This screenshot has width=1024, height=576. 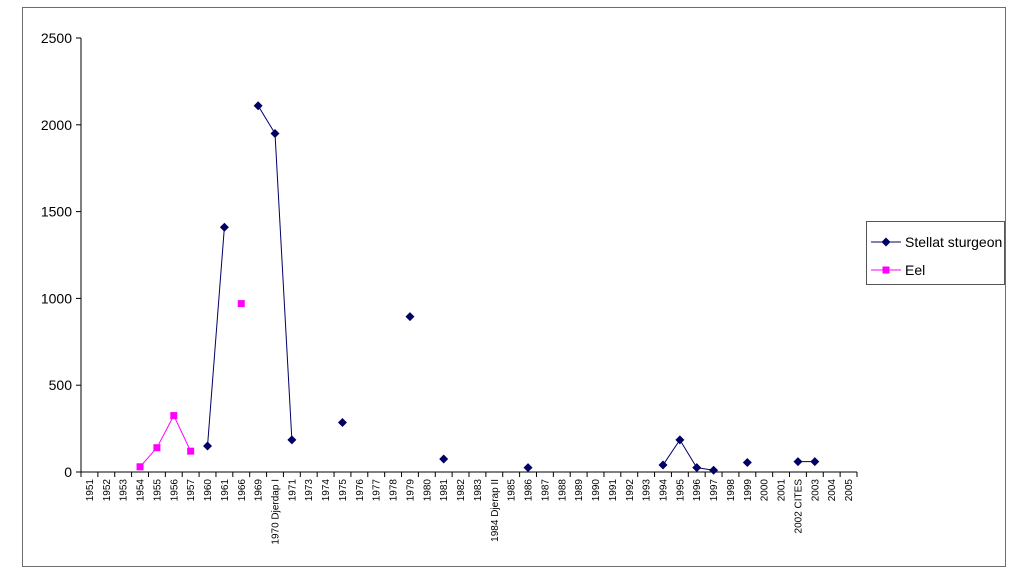 I want to click on legend-item-stellat-sturgeon: Stellat sturgeon, so click(x=936, y=242).